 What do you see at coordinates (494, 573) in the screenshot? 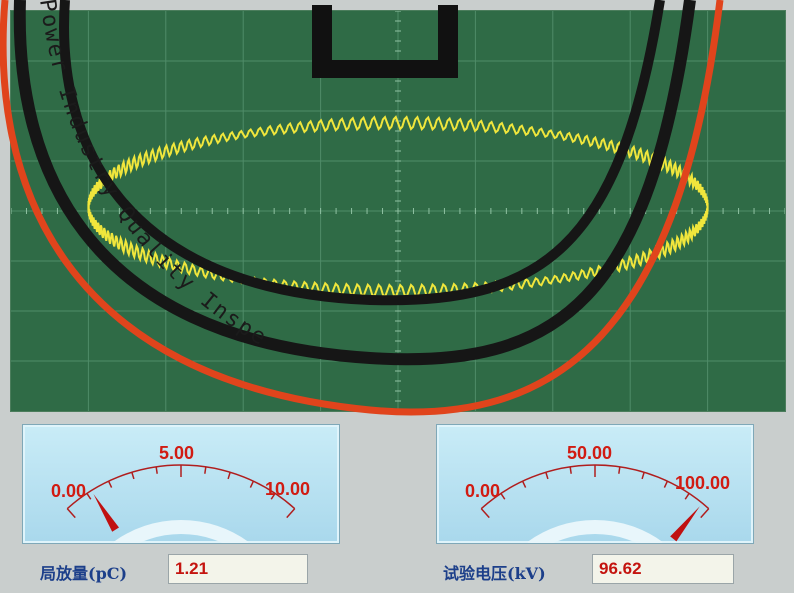
I see `voltage-label: 试验电压(kV)` at bounding box center [494, 573].